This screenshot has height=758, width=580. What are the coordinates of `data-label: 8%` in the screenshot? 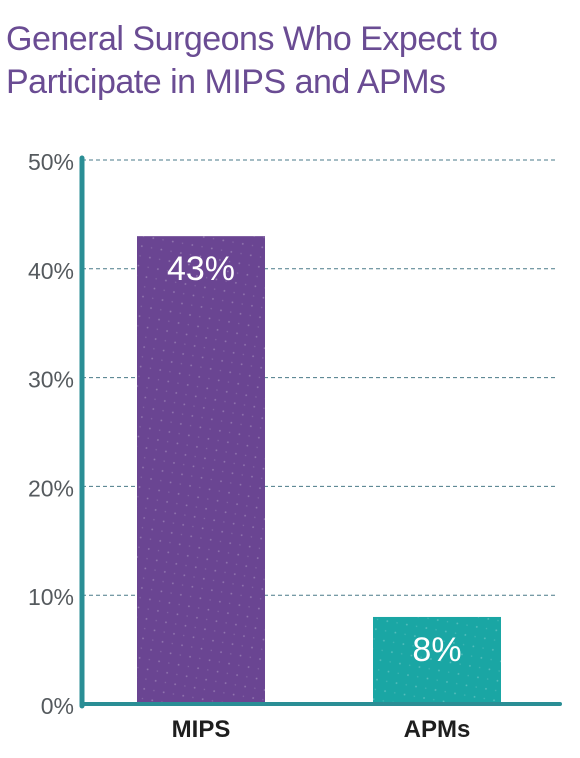 It's located at (436, 650).